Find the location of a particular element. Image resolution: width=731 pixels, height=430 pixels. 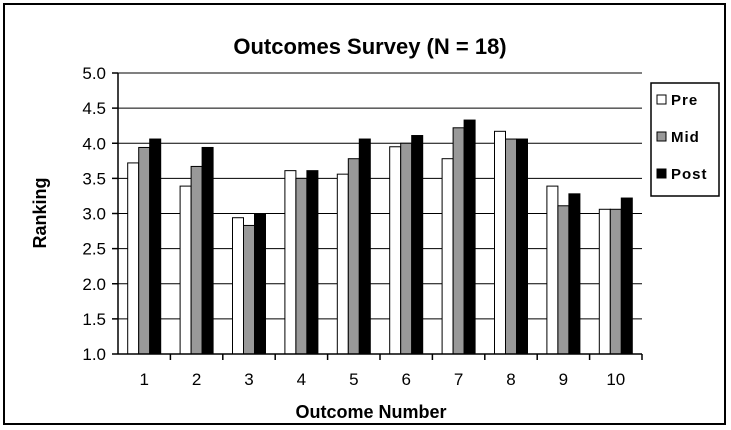

x-tick-label: 7 is located at coordinates (458, 379).